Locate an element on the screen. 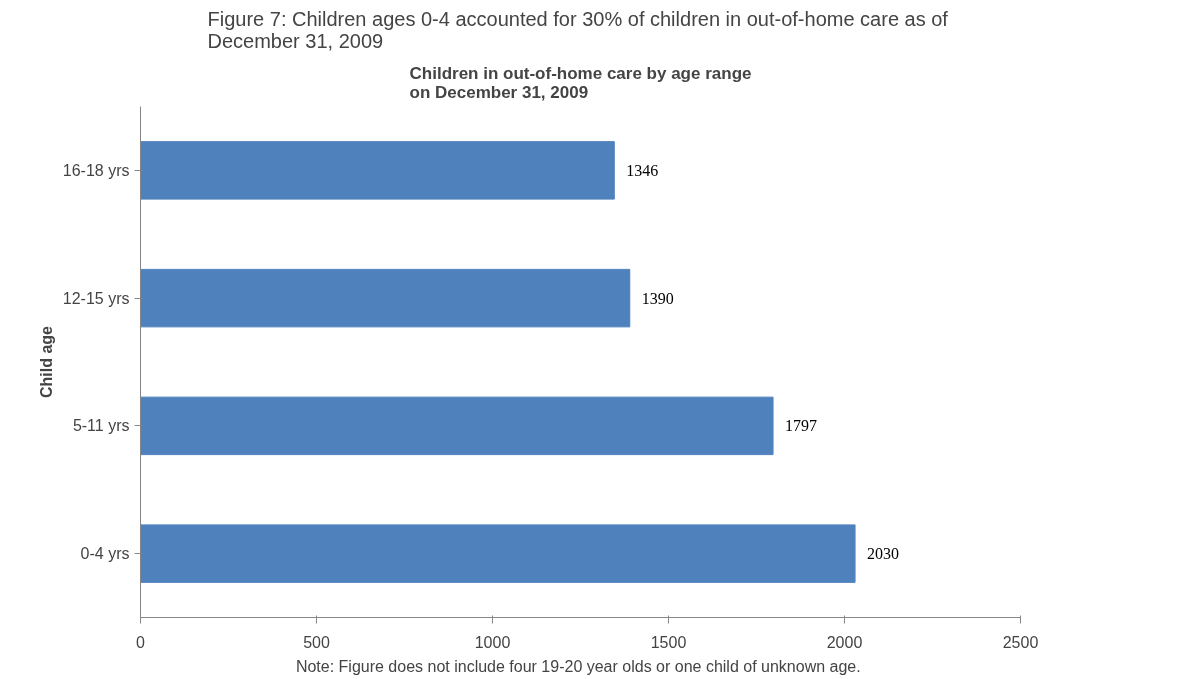 This screenshot has height=679, width=1180. y-tick-label: 12-15 yrs is located at coordinates (96, 298).